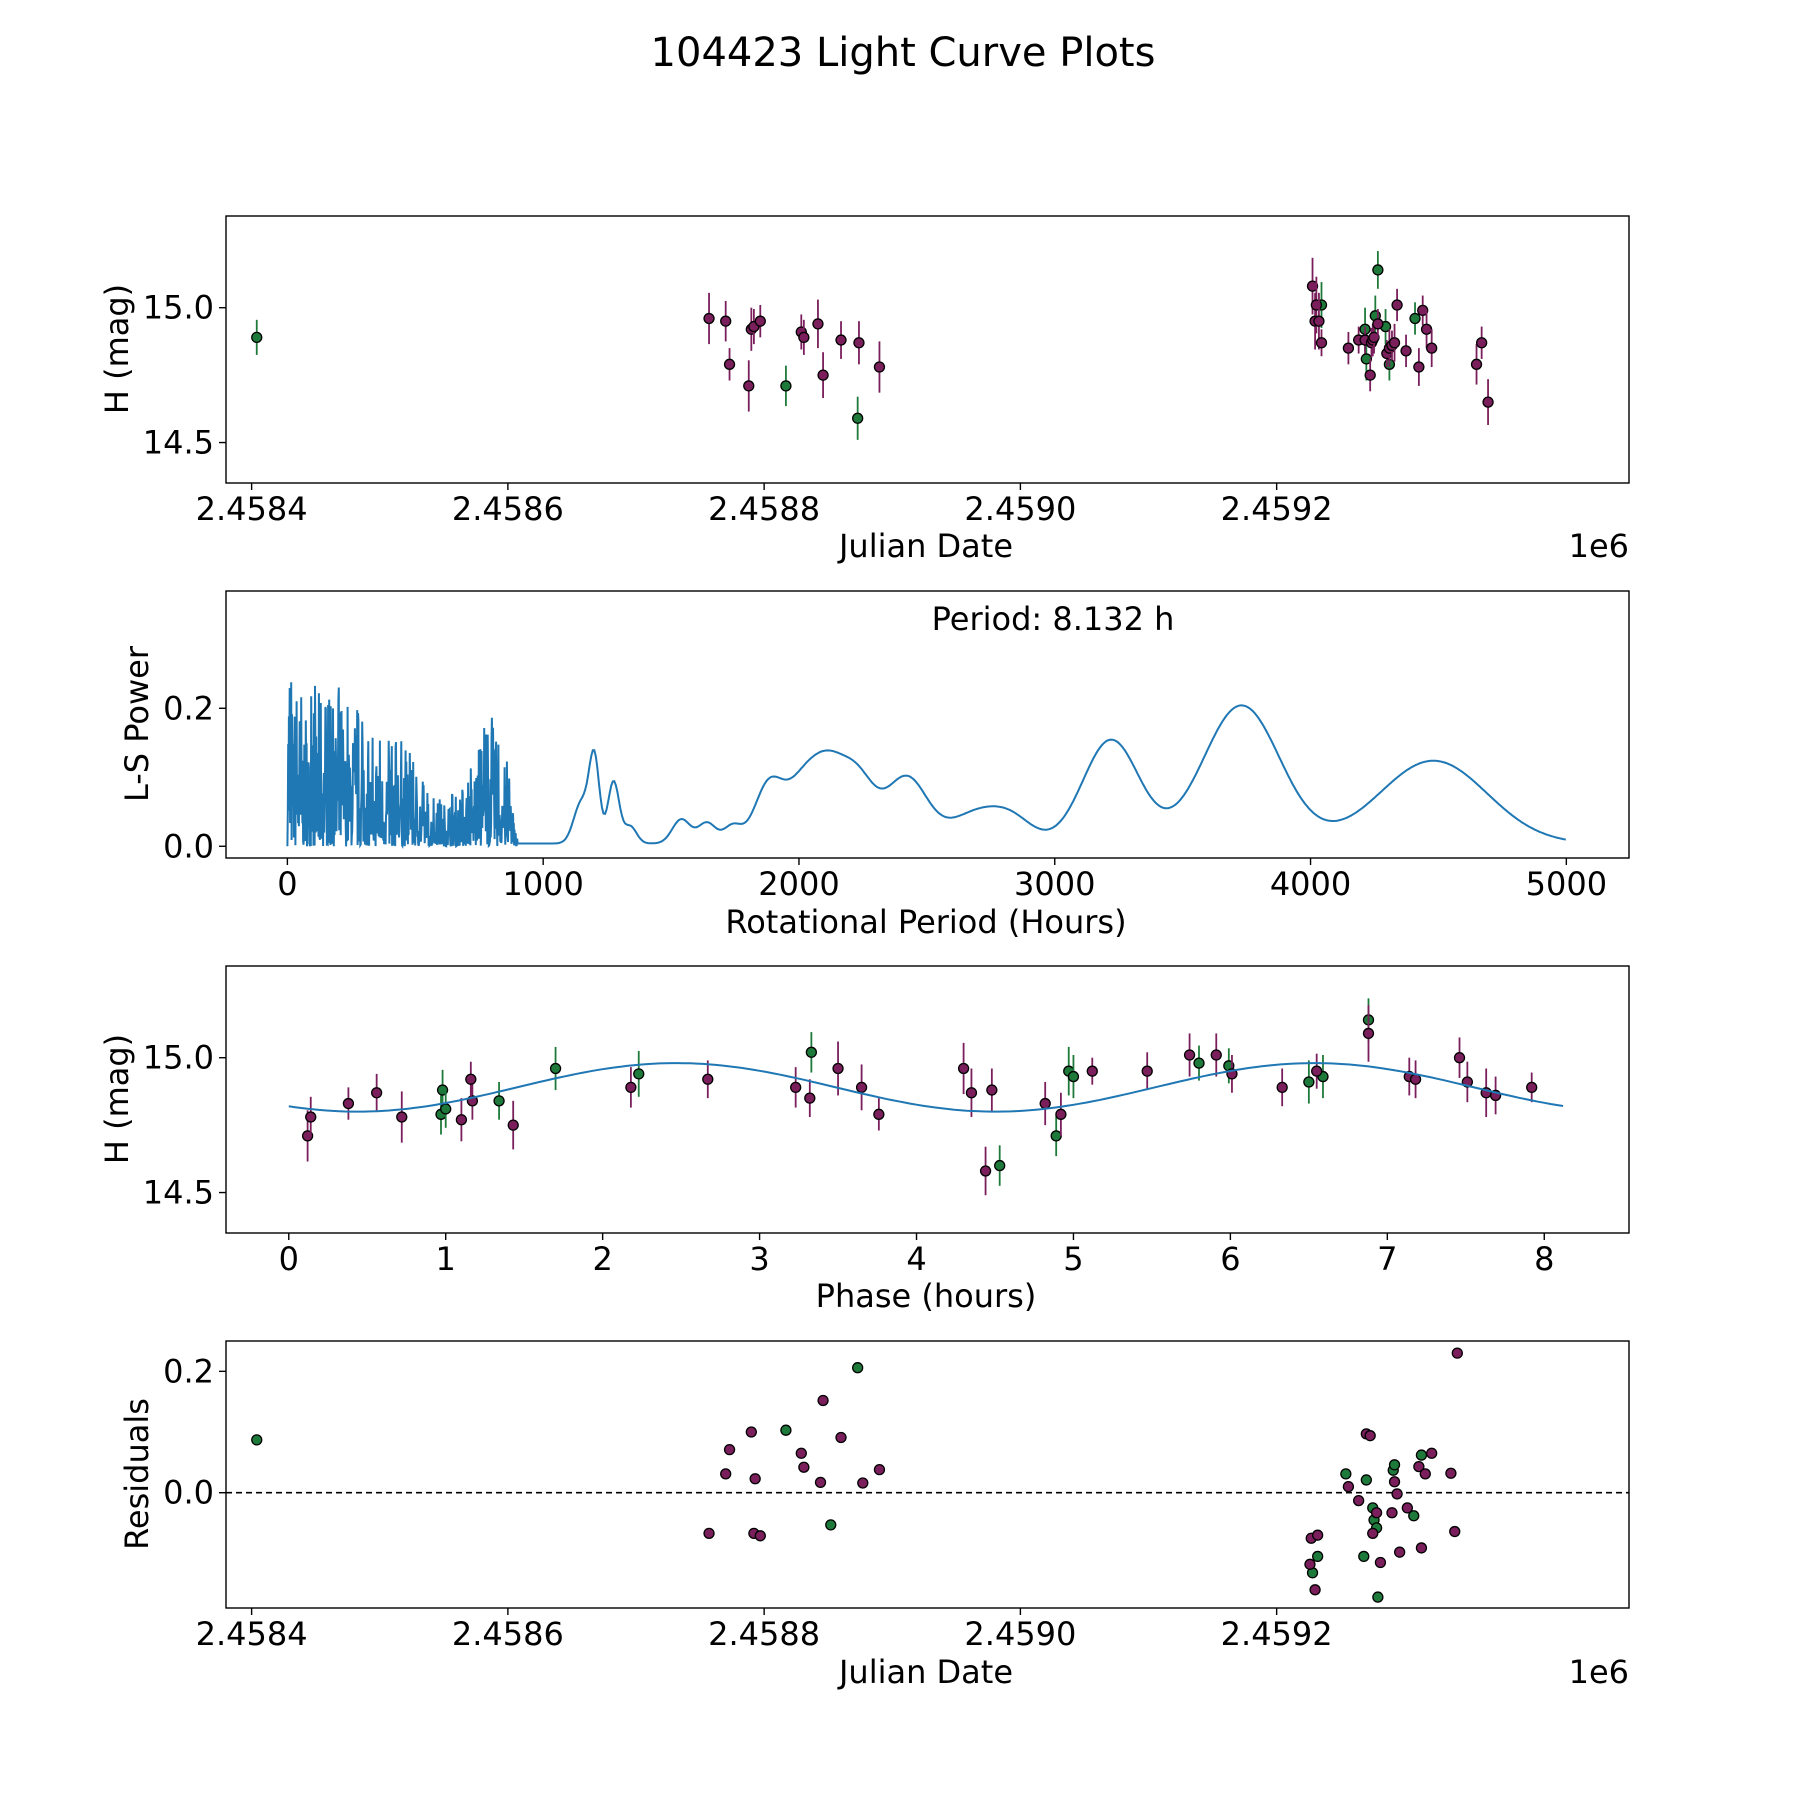 Image resolution: width=1800 pixels, height=1800 pixels. I want to click on fit-curve, so click(926, 1087).